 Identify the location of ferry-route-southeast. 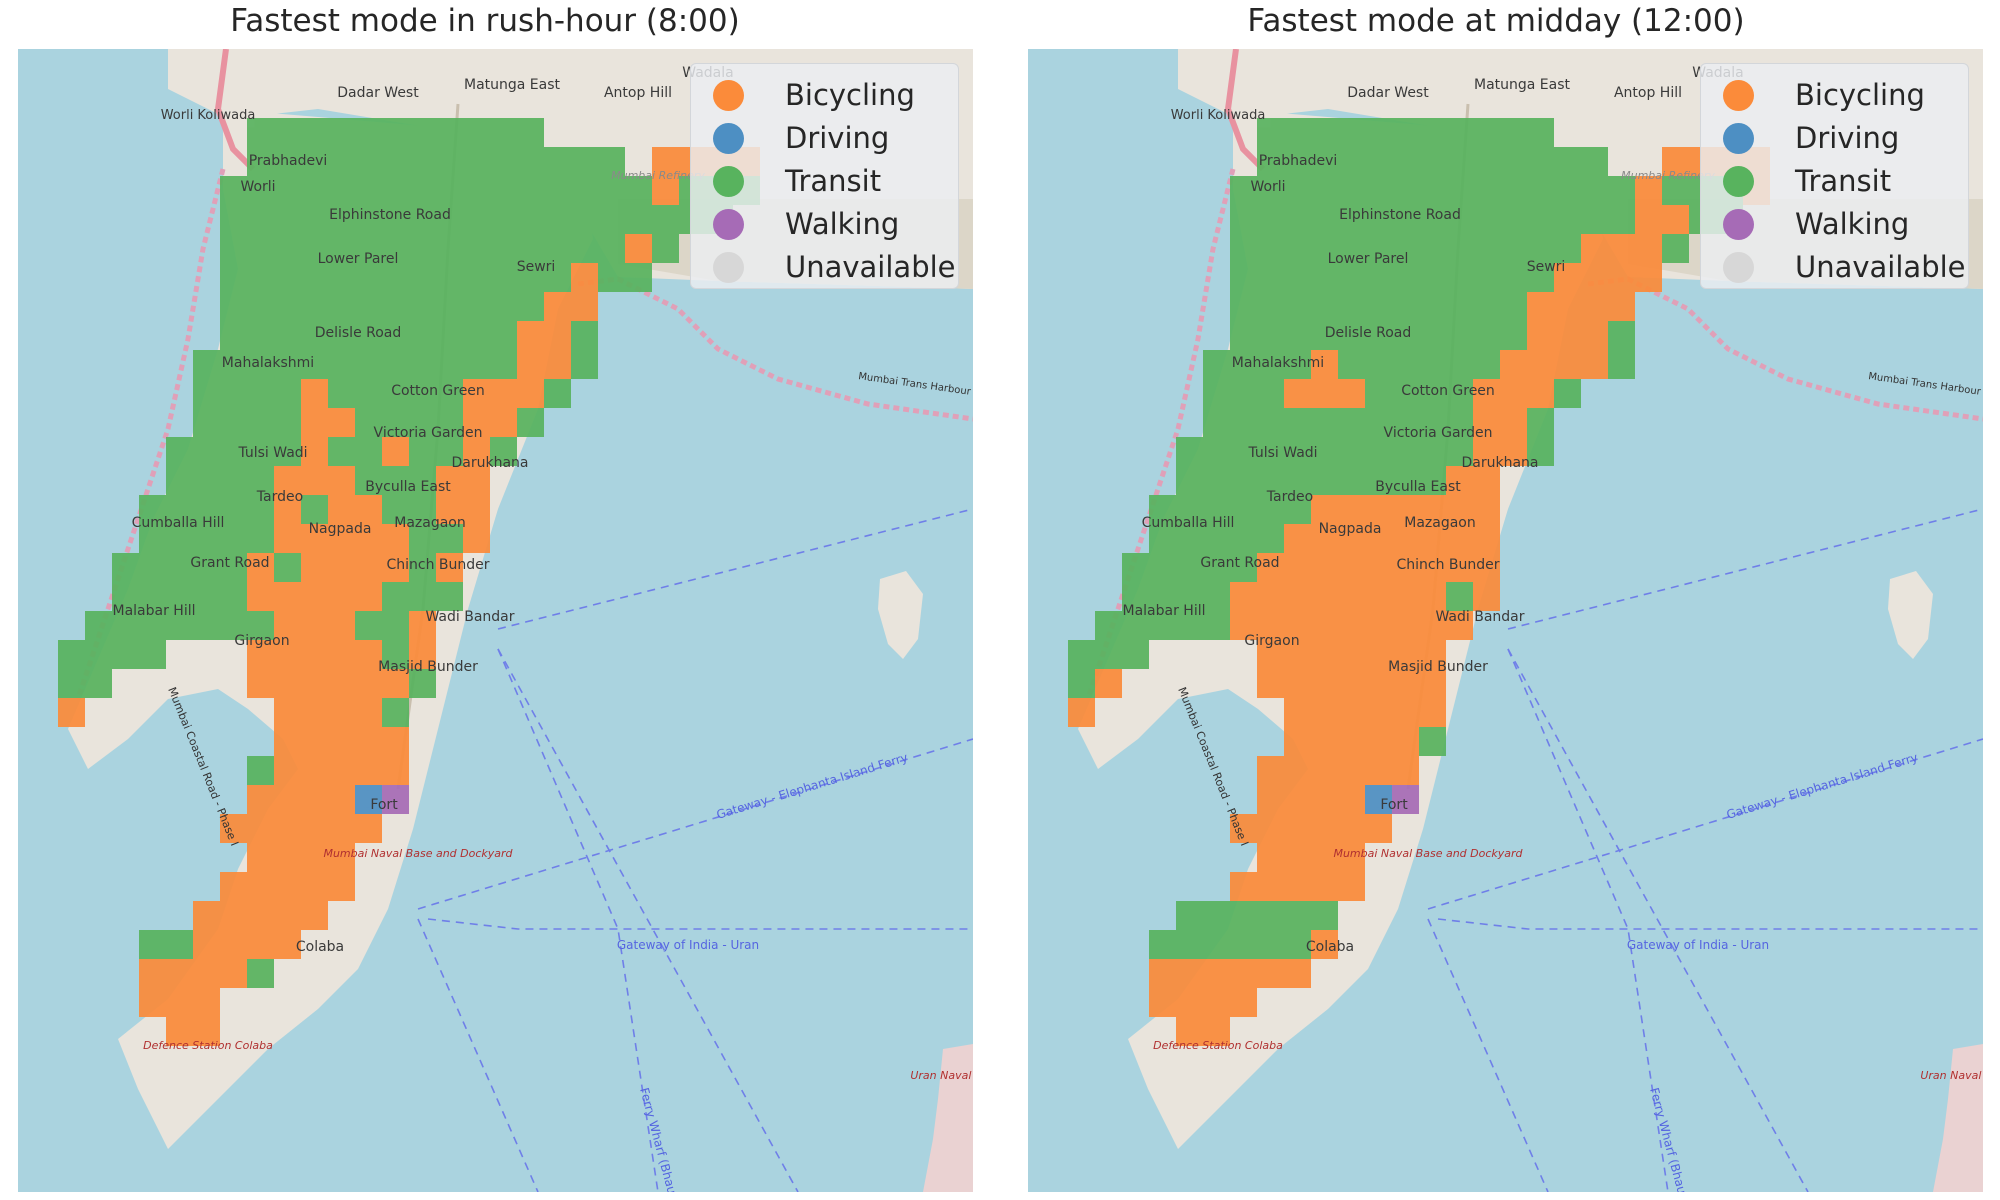
(1658, 920).